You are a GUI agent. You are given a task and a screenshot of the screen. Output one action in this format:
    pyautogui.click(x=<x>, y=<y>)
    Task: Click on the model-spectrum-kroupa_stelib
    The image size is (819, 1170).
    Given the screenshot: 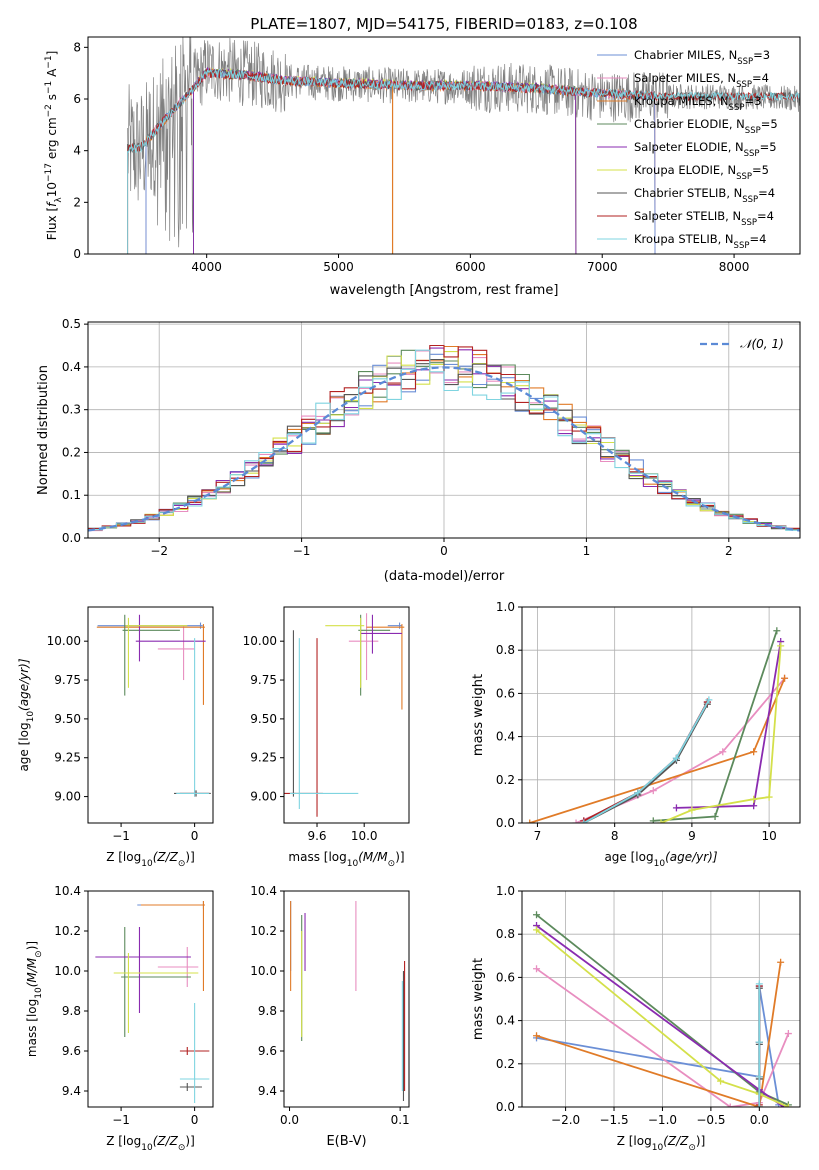 What is the action you would take?
    pyautogui.click(x=463, y=161)
    